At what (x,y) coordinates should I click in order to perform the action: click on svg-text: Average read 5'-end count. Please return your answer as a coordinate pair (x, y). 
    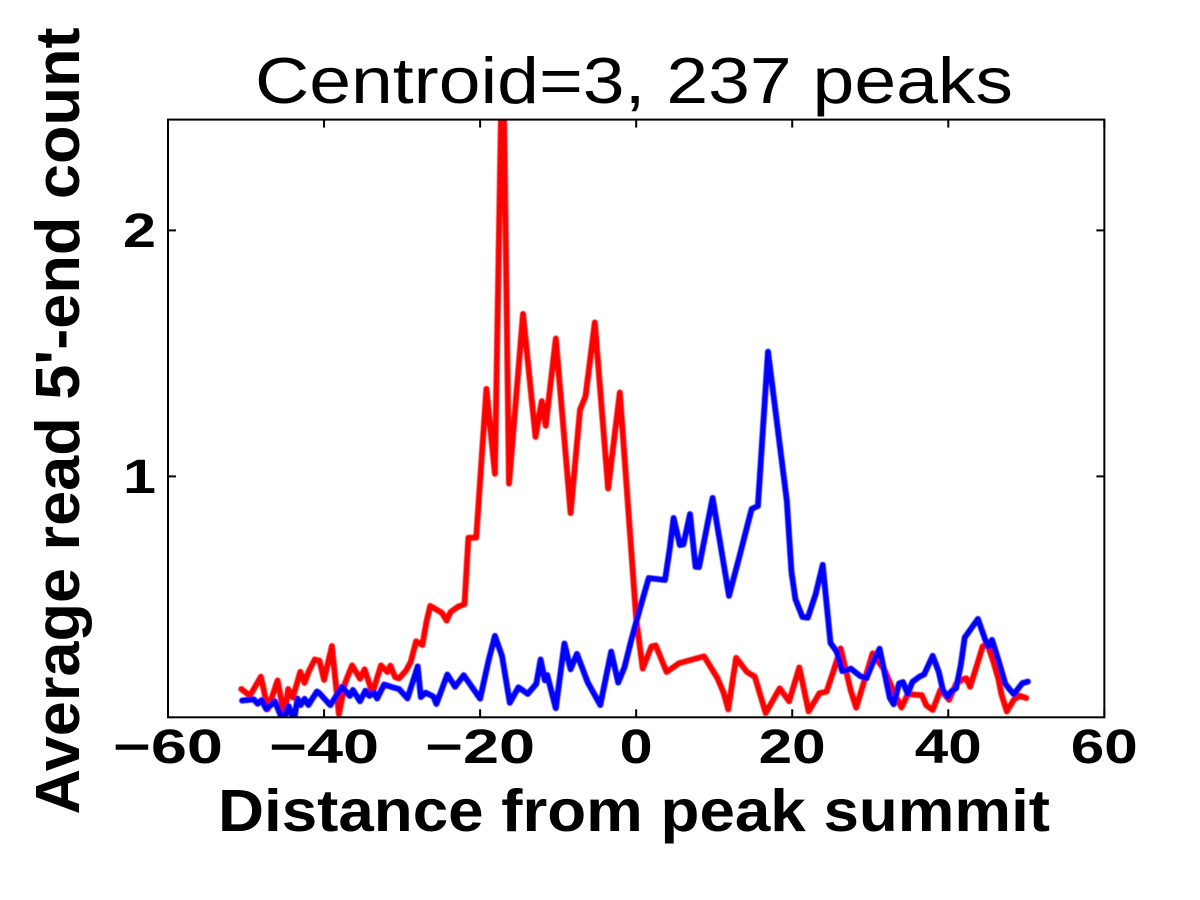
    Looking at the image, I should click on (58, 421).